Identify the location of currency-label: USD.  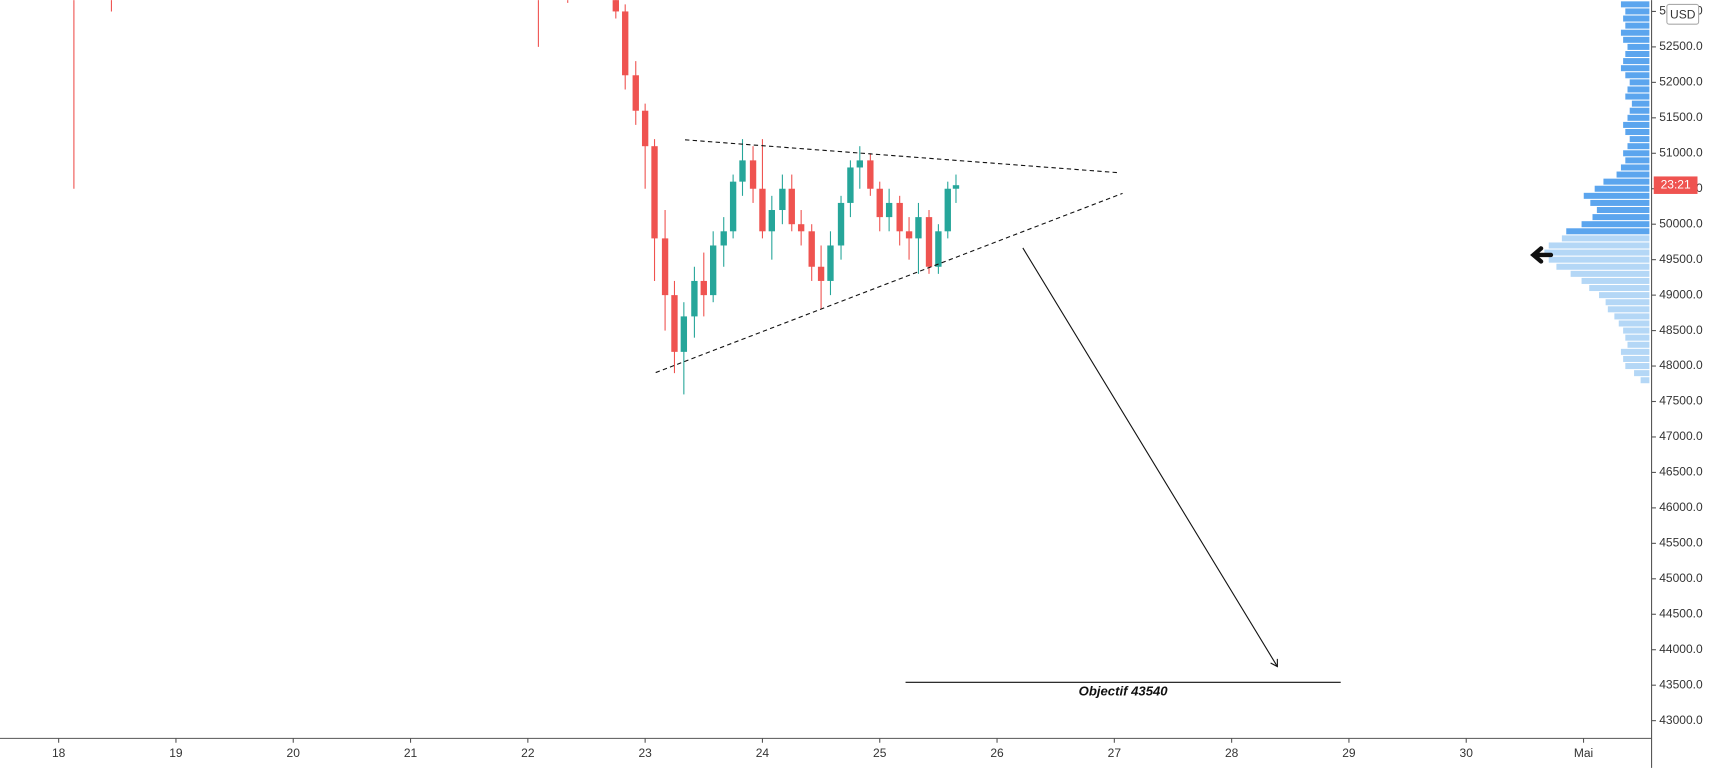
(1683, 15).